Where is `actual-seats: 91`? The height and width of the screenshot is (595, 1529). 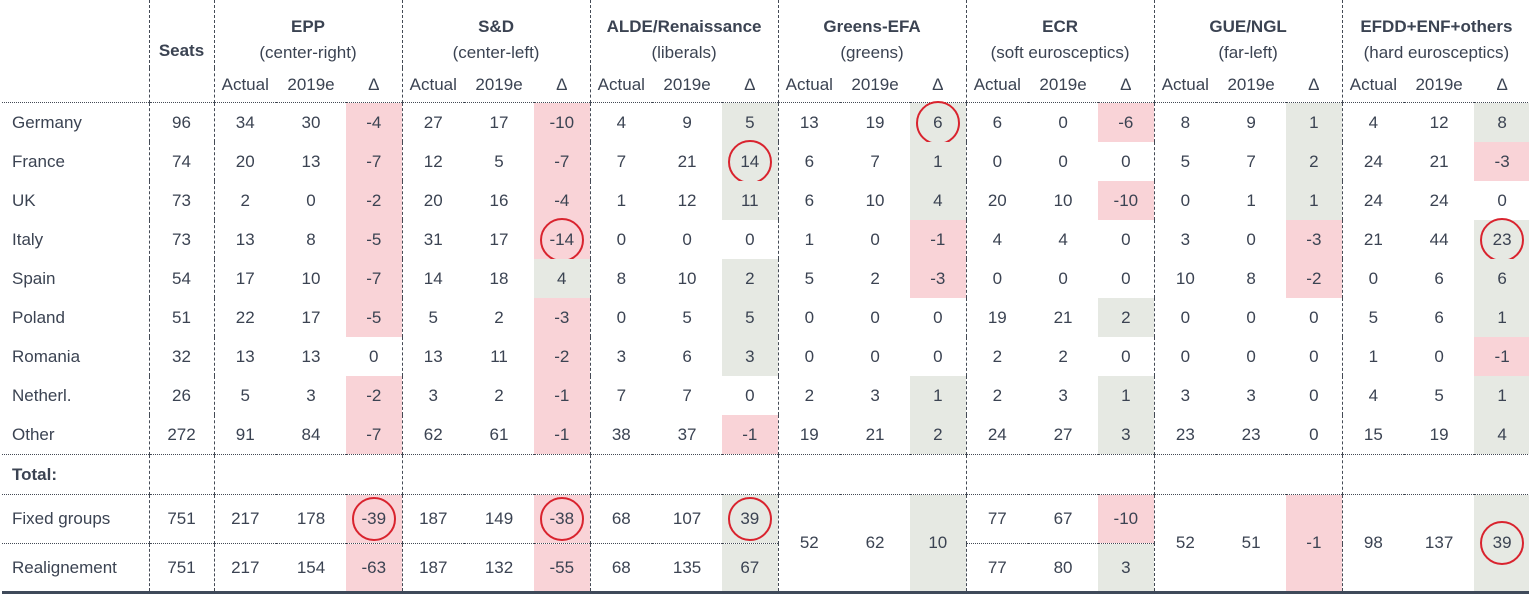
actual-seats: 91 is located at coordinates (244, 435).